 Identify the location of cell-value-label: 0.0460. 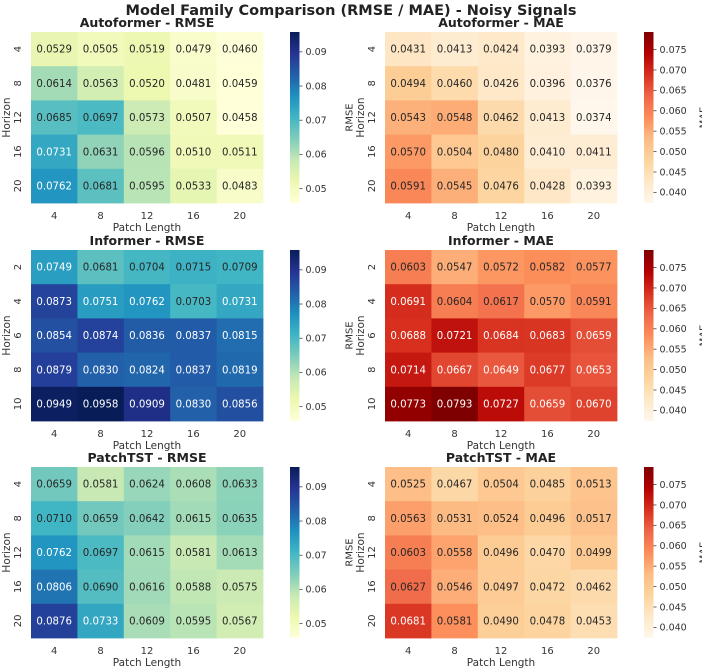
(455, 84).